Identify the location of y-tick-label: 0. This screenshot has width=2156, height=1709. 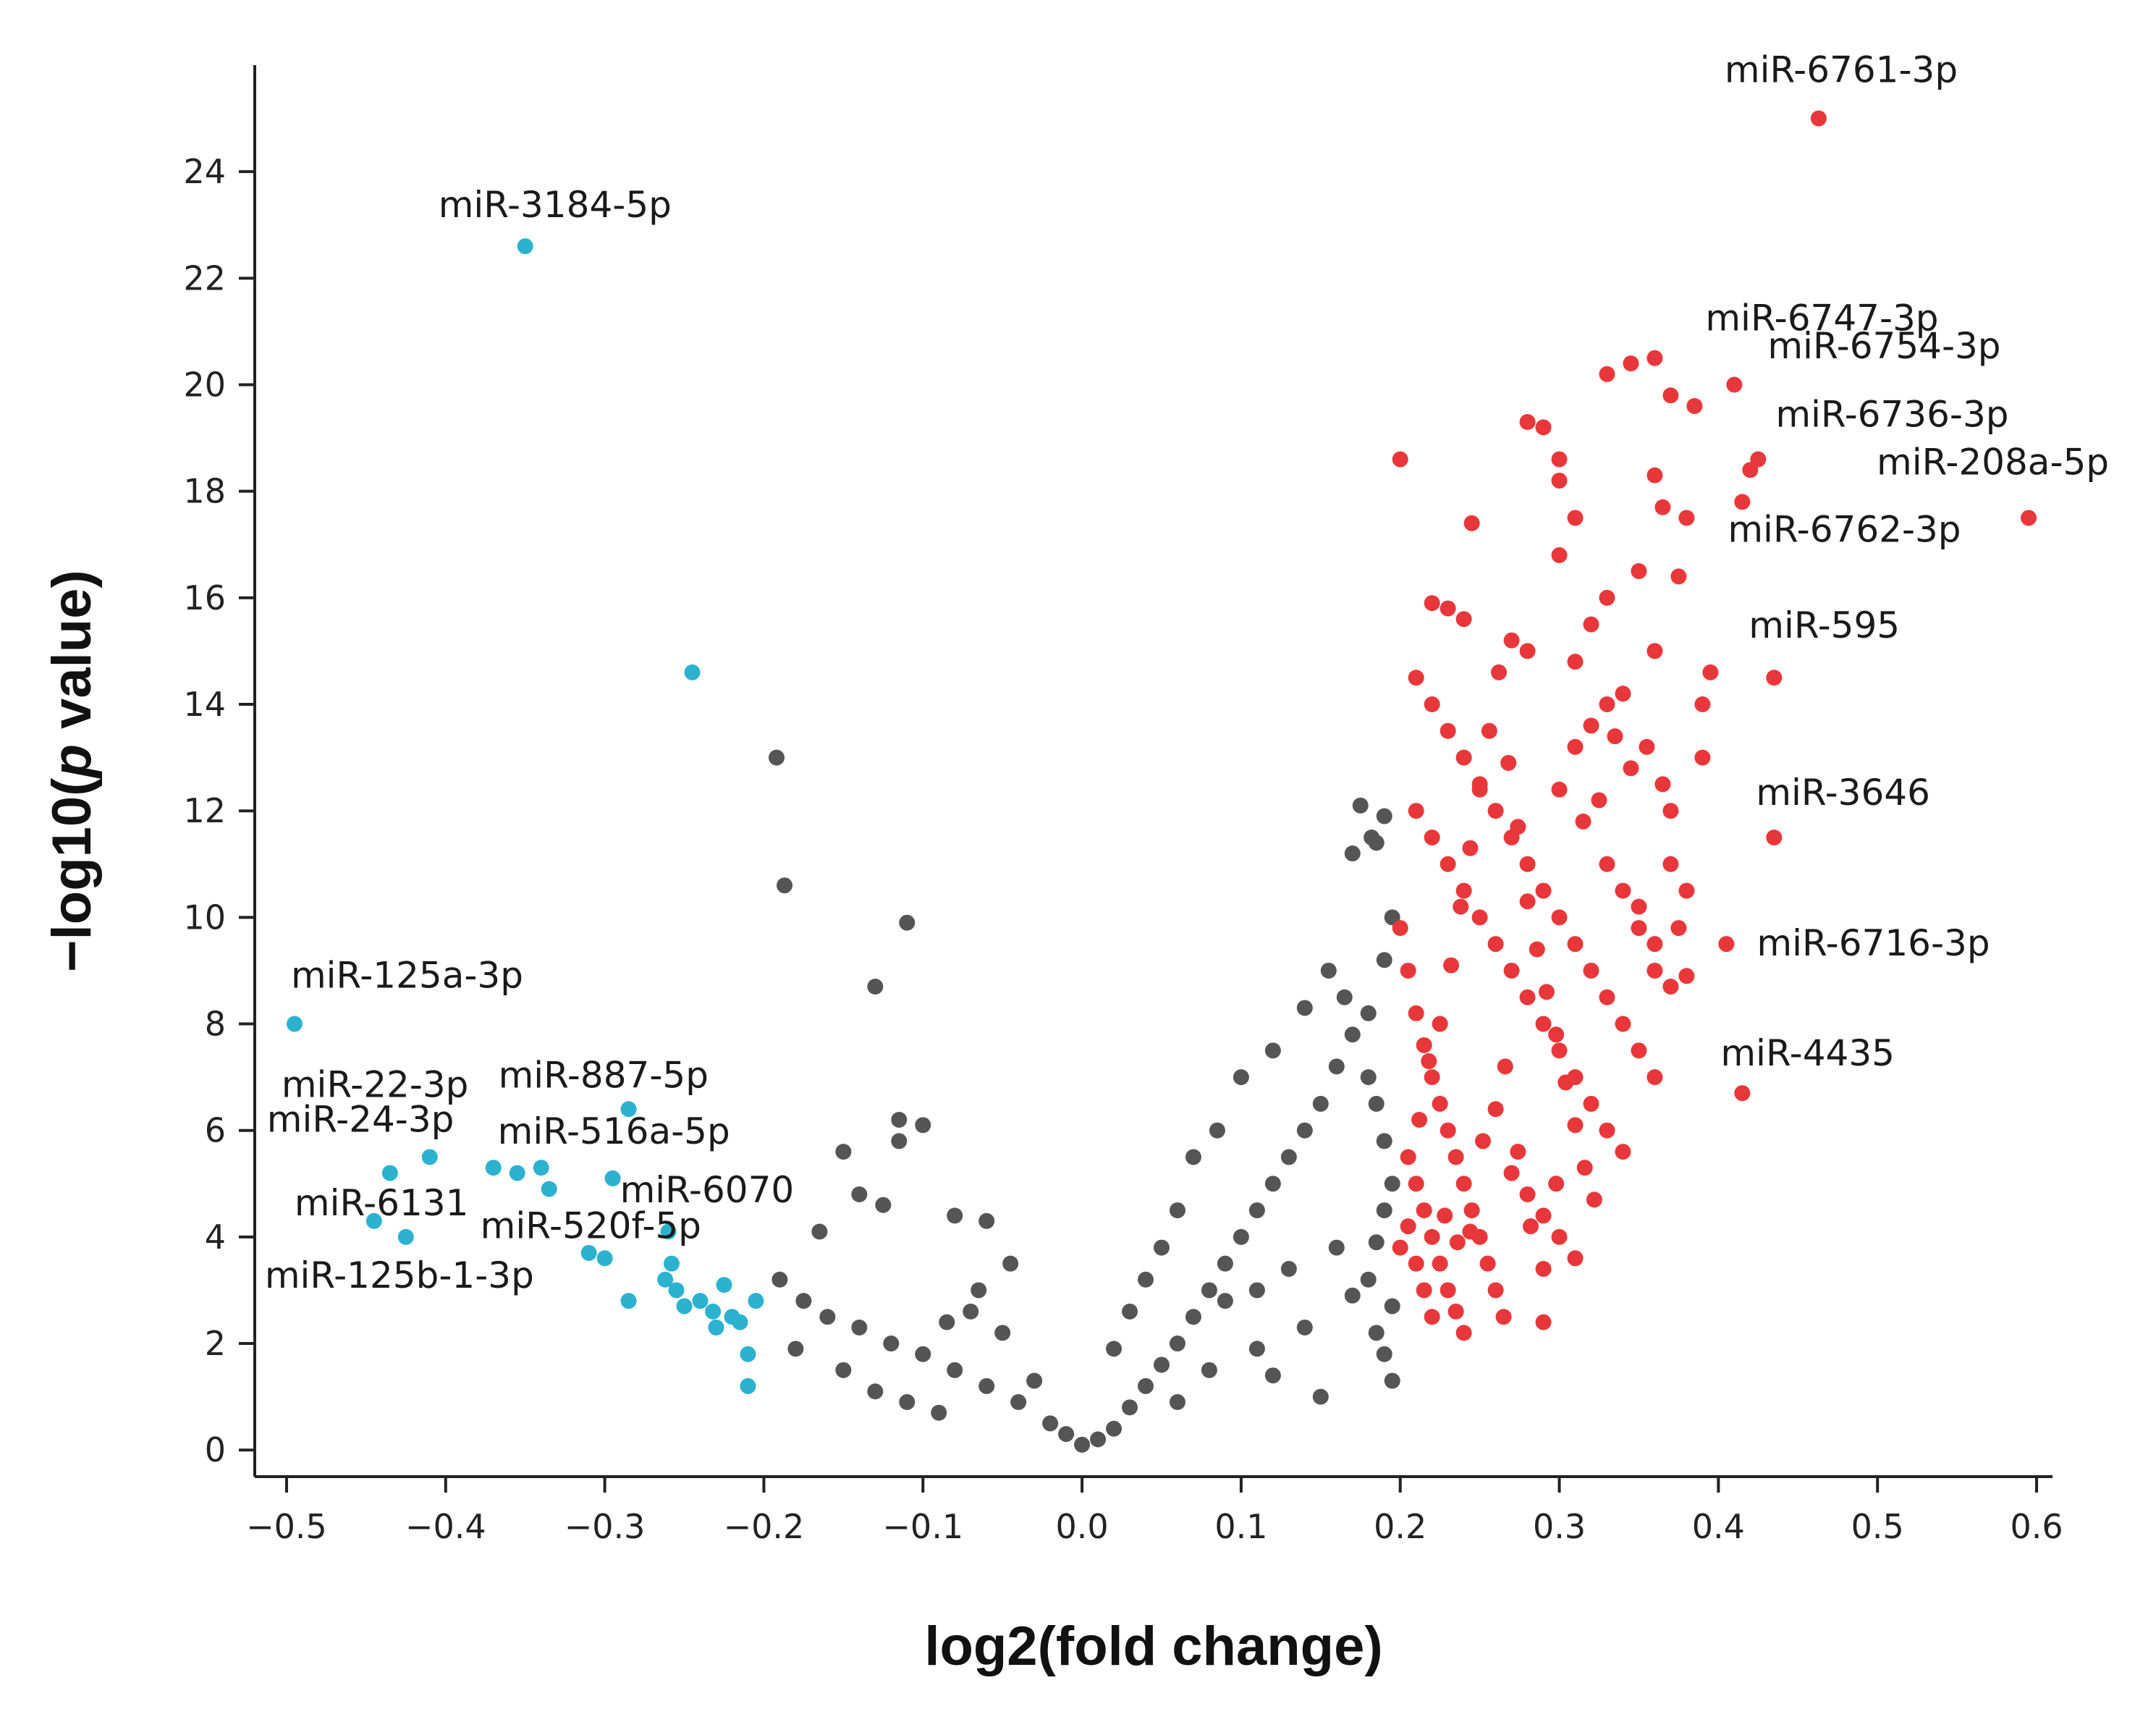
(216, 1450).